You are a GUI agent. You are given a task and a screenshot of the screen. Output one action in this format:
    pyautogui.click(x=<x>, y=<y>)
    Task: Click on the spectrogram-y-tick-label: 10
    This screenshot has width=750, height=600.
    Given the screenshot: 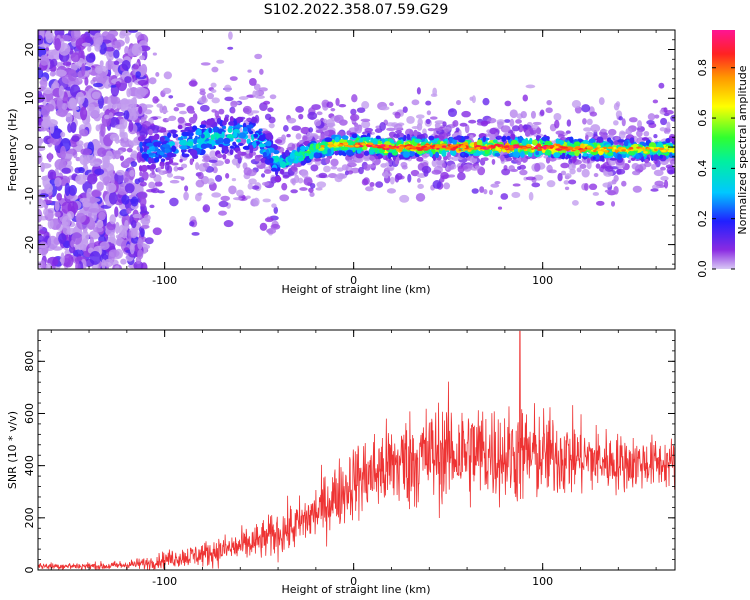 What is the action you would take?
    pyautogui.click(x=29, y=98)
    